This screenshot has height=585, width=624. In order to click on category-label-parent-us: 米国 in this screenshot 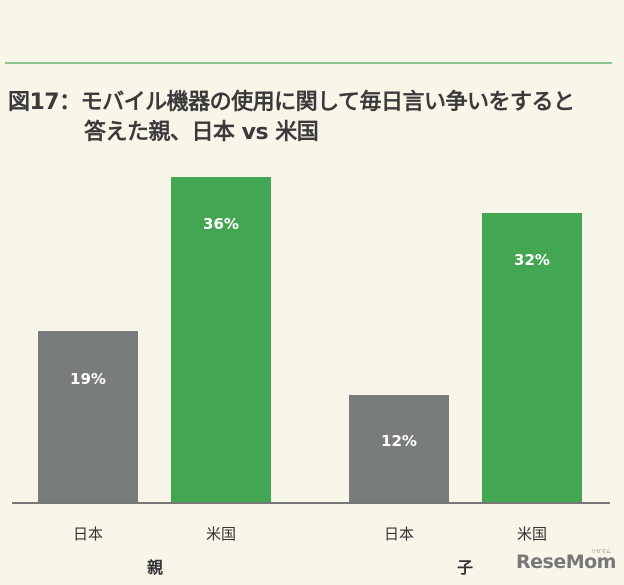, I will do `click(220, 534)`.